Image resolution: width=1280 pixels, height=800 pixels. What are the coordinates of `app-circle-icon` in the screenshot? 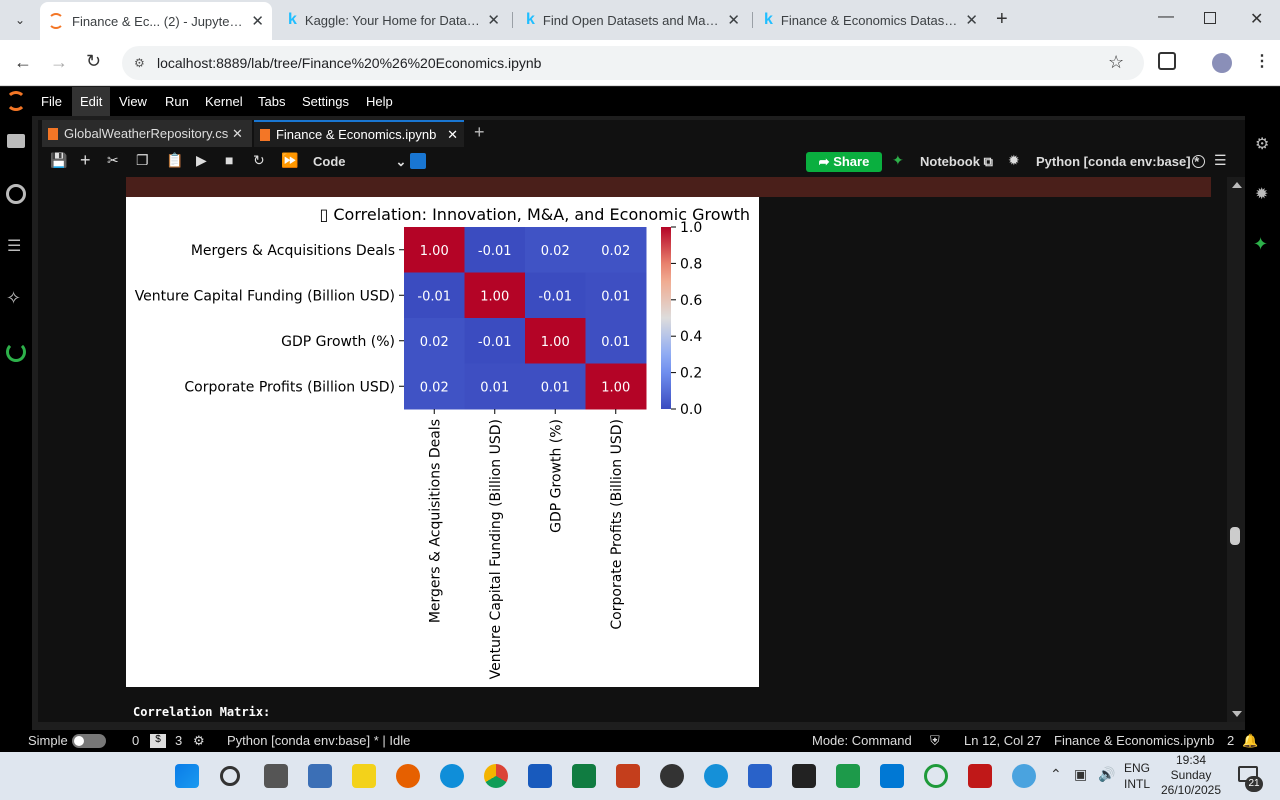 It's located at (936, 776).